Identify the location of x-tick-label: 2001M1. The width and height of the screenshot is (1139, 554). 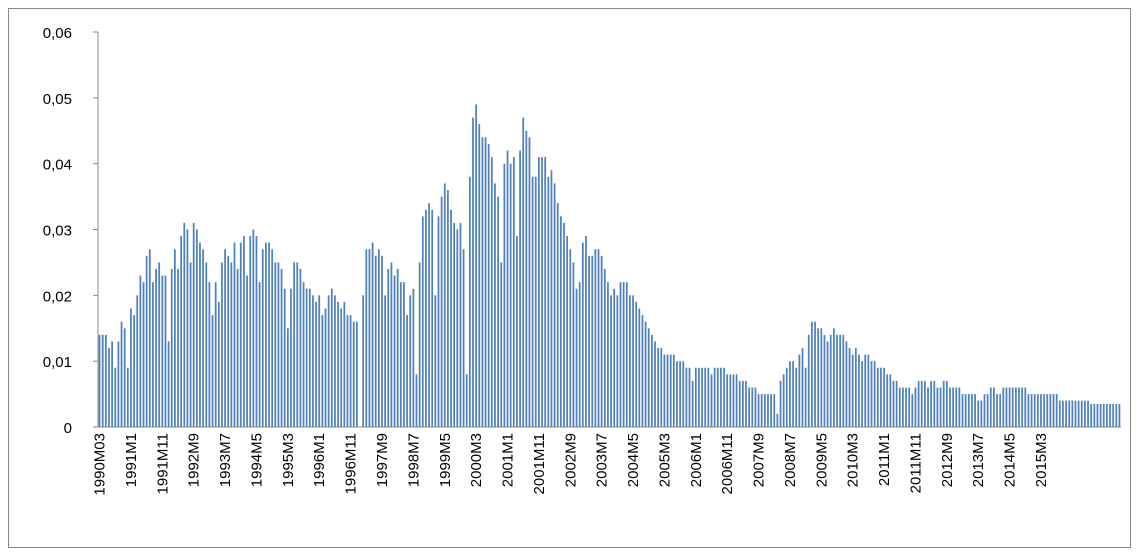
(508, 460).